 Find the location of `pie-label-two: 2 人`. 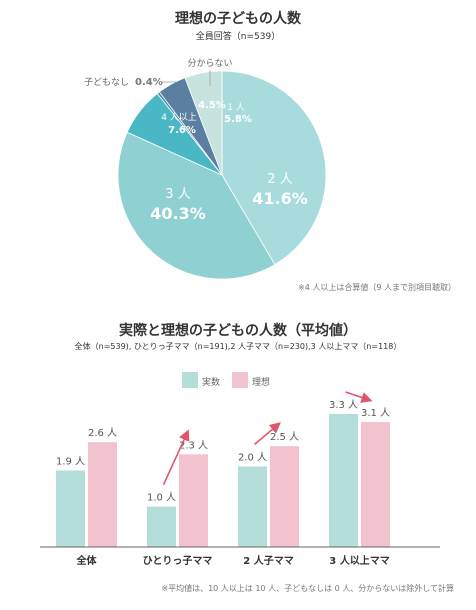

pie-label-two: 2 人 is located at coordinates (279, 179).